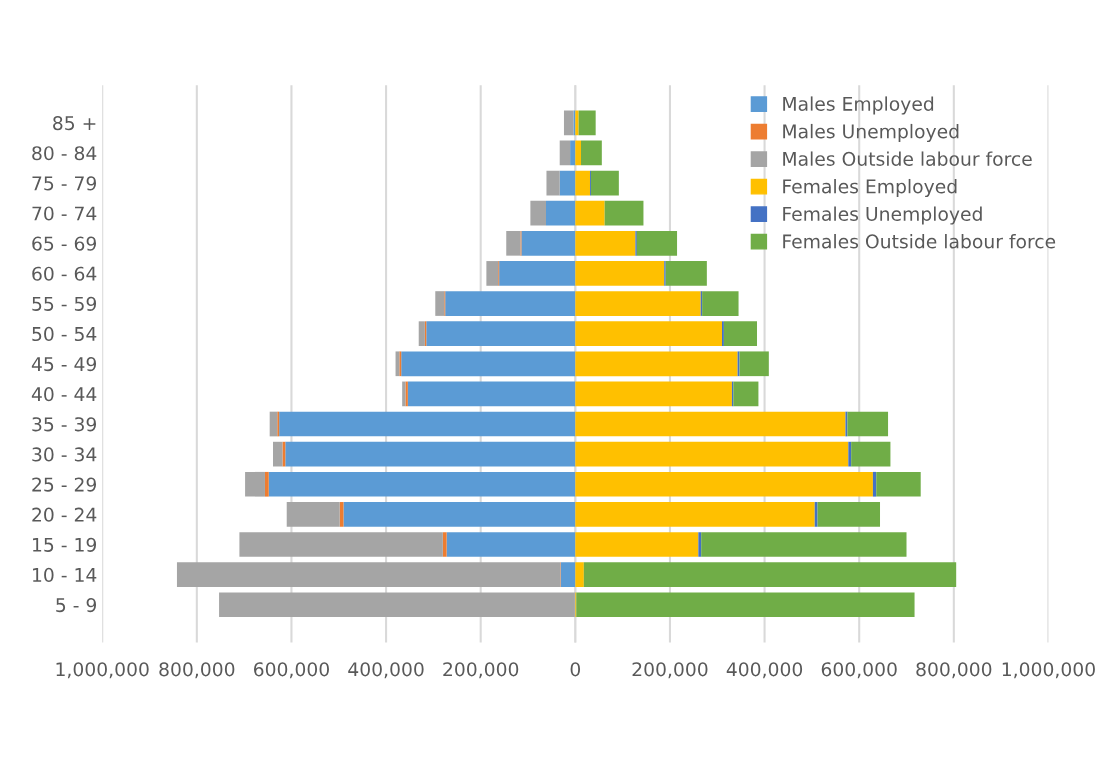  What do you see at coordinates (64, 273) in the screenshot?
I see `y-tick-label: 60 - 64` at bounding box center [64, 273].